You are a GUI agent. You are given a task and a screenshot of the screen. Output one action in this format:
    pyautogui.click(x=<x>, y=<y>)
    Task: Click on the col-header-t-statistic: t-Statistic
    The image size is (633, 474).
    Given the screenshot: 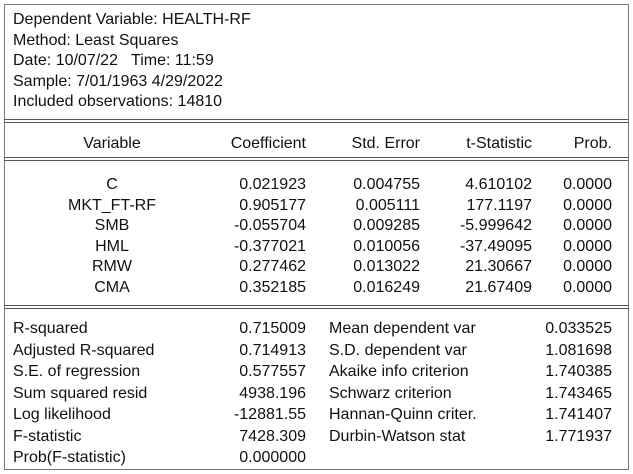 What is the action you would take?
    pyautogui.click(x=499, y=143)
    